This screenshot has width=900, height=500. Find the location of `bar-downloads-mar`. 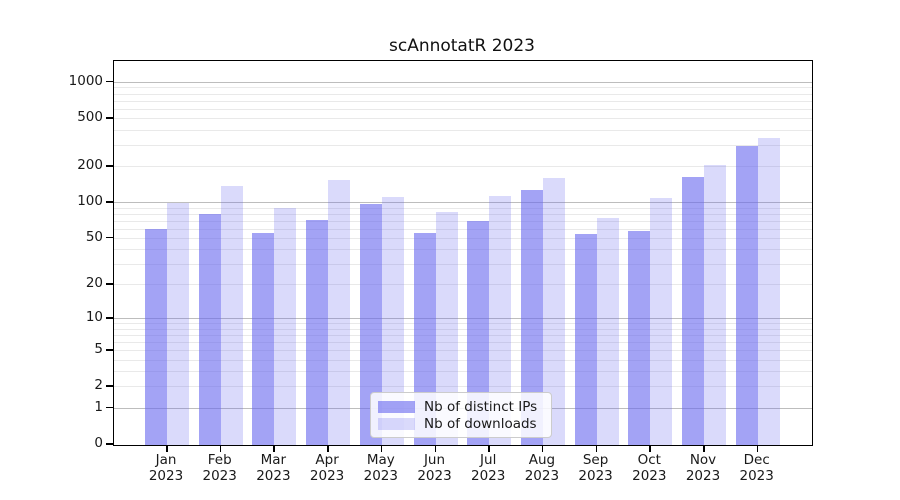

bar-downloads-mar is located at coordinates (285, 326).